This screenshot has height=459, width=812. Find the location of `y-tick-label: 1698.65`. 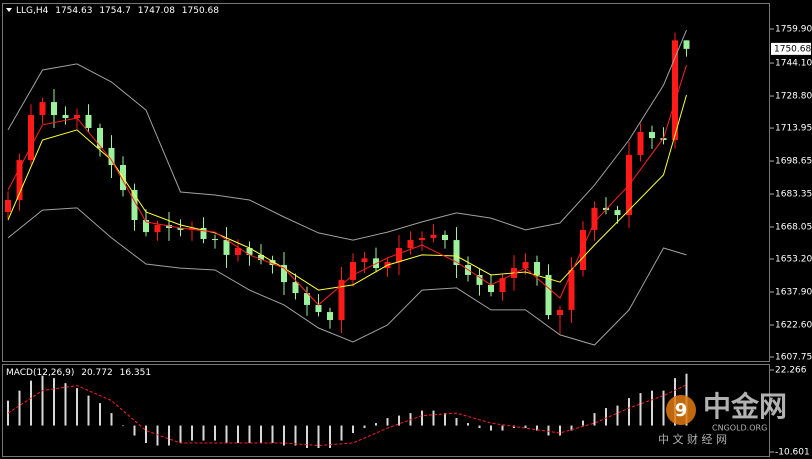

y-tick-label: 1698.65 is located at coordinates (793, 162).